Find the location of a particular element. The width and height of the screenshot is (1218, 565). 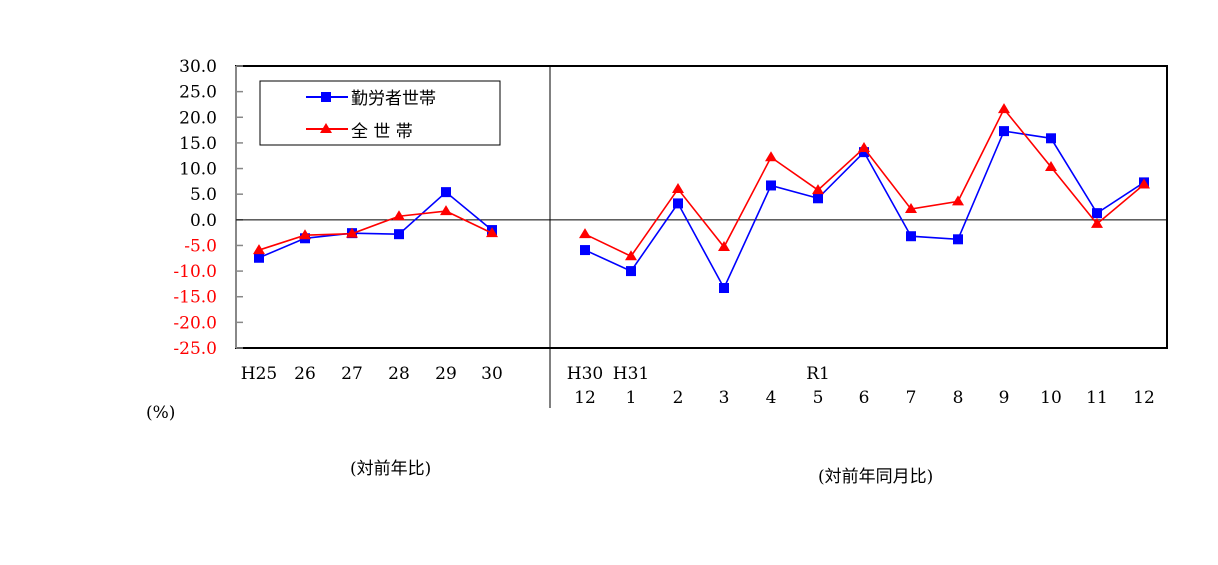

x-tick-label: 6 is located at coordinates (864, 398).